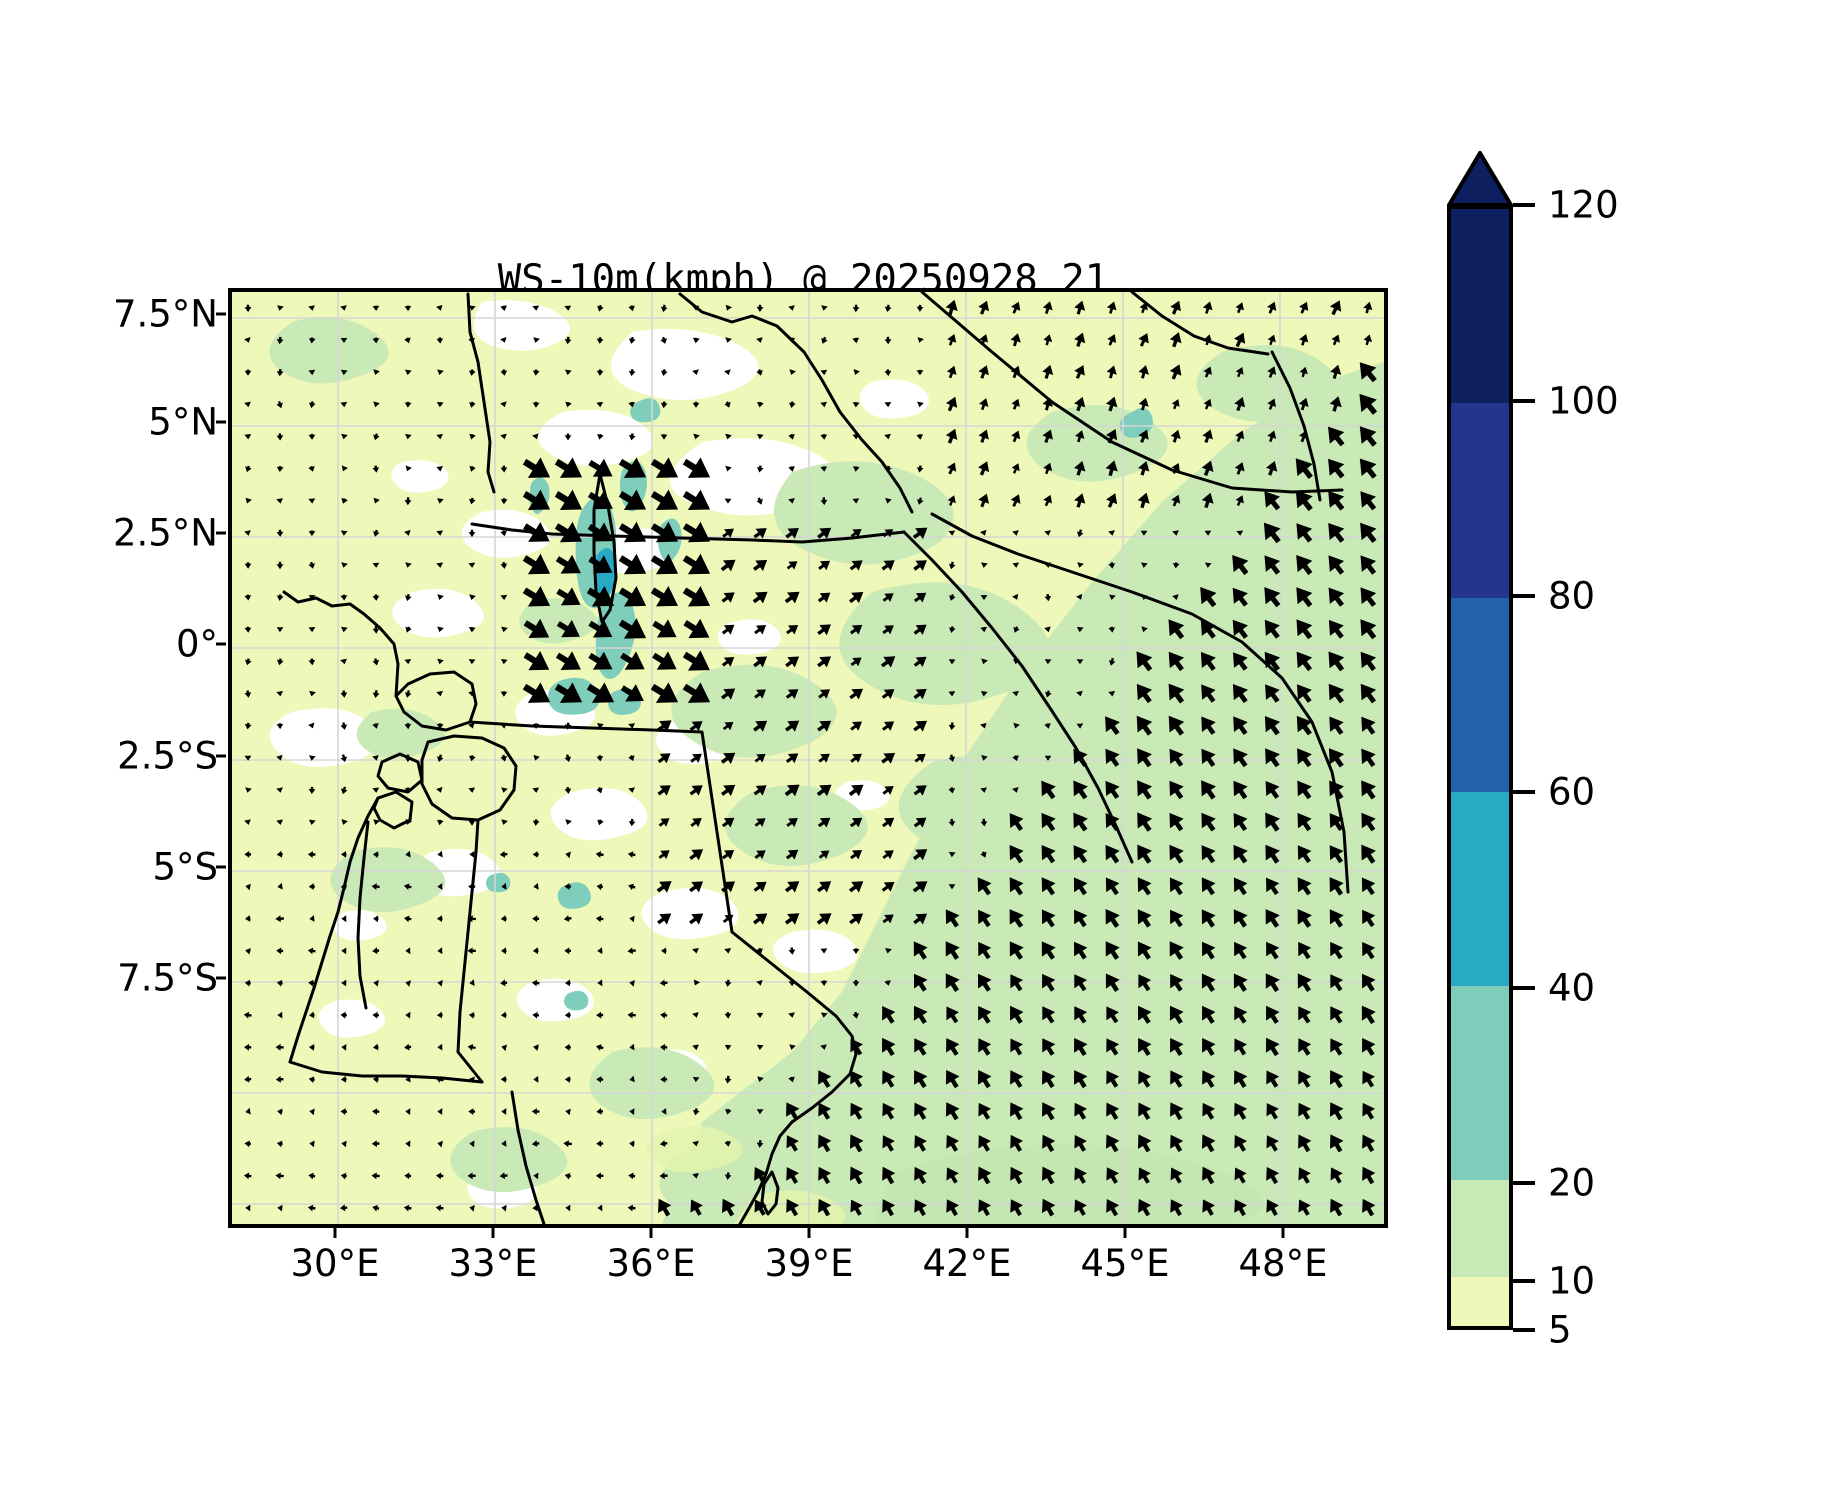 This screenshot has width=1833, height=1500. I want to click on colorbar, so click(1480, 767).